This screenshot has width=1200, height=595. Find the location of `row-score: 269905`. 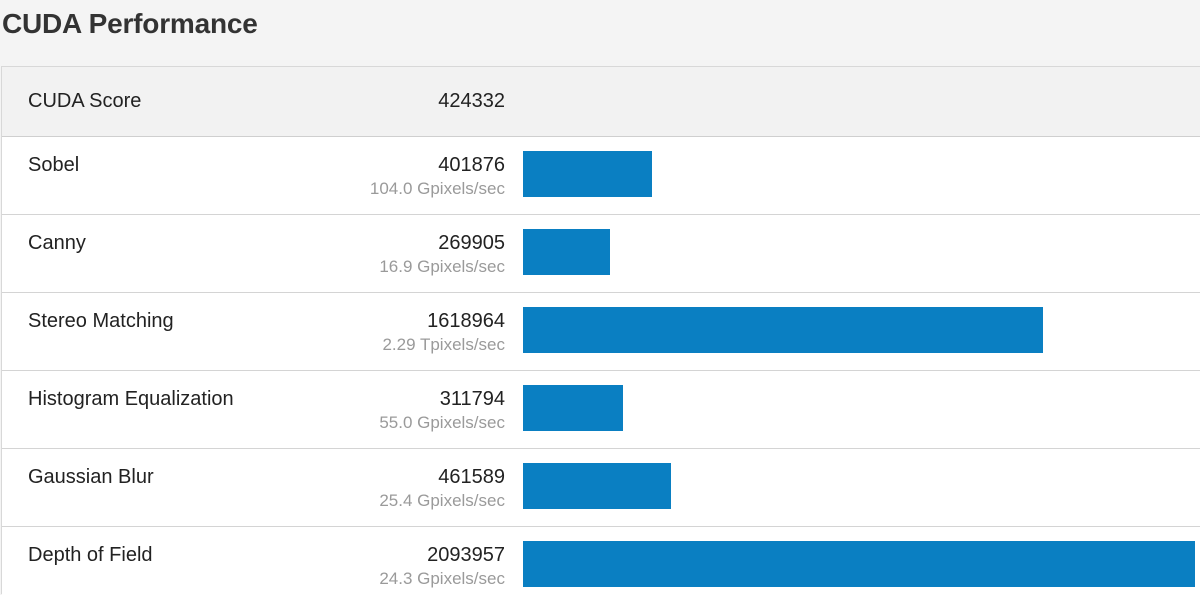

row-score: 269905 is located at coordinates (471, 243).